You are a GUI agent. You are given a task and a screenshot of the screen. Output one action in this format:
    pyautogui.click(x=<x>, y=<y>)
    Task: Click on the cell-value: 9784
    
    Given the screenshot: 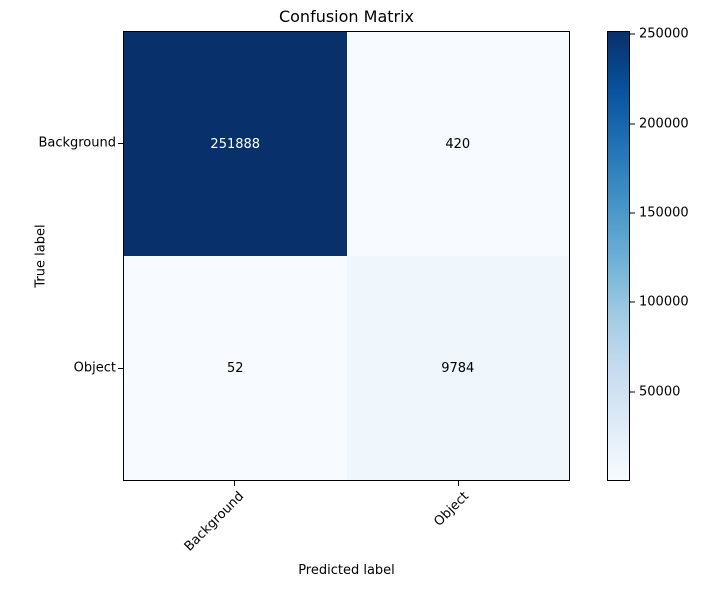 What is the action you would take?
    pyautogui.click(x=458, y=368)
    